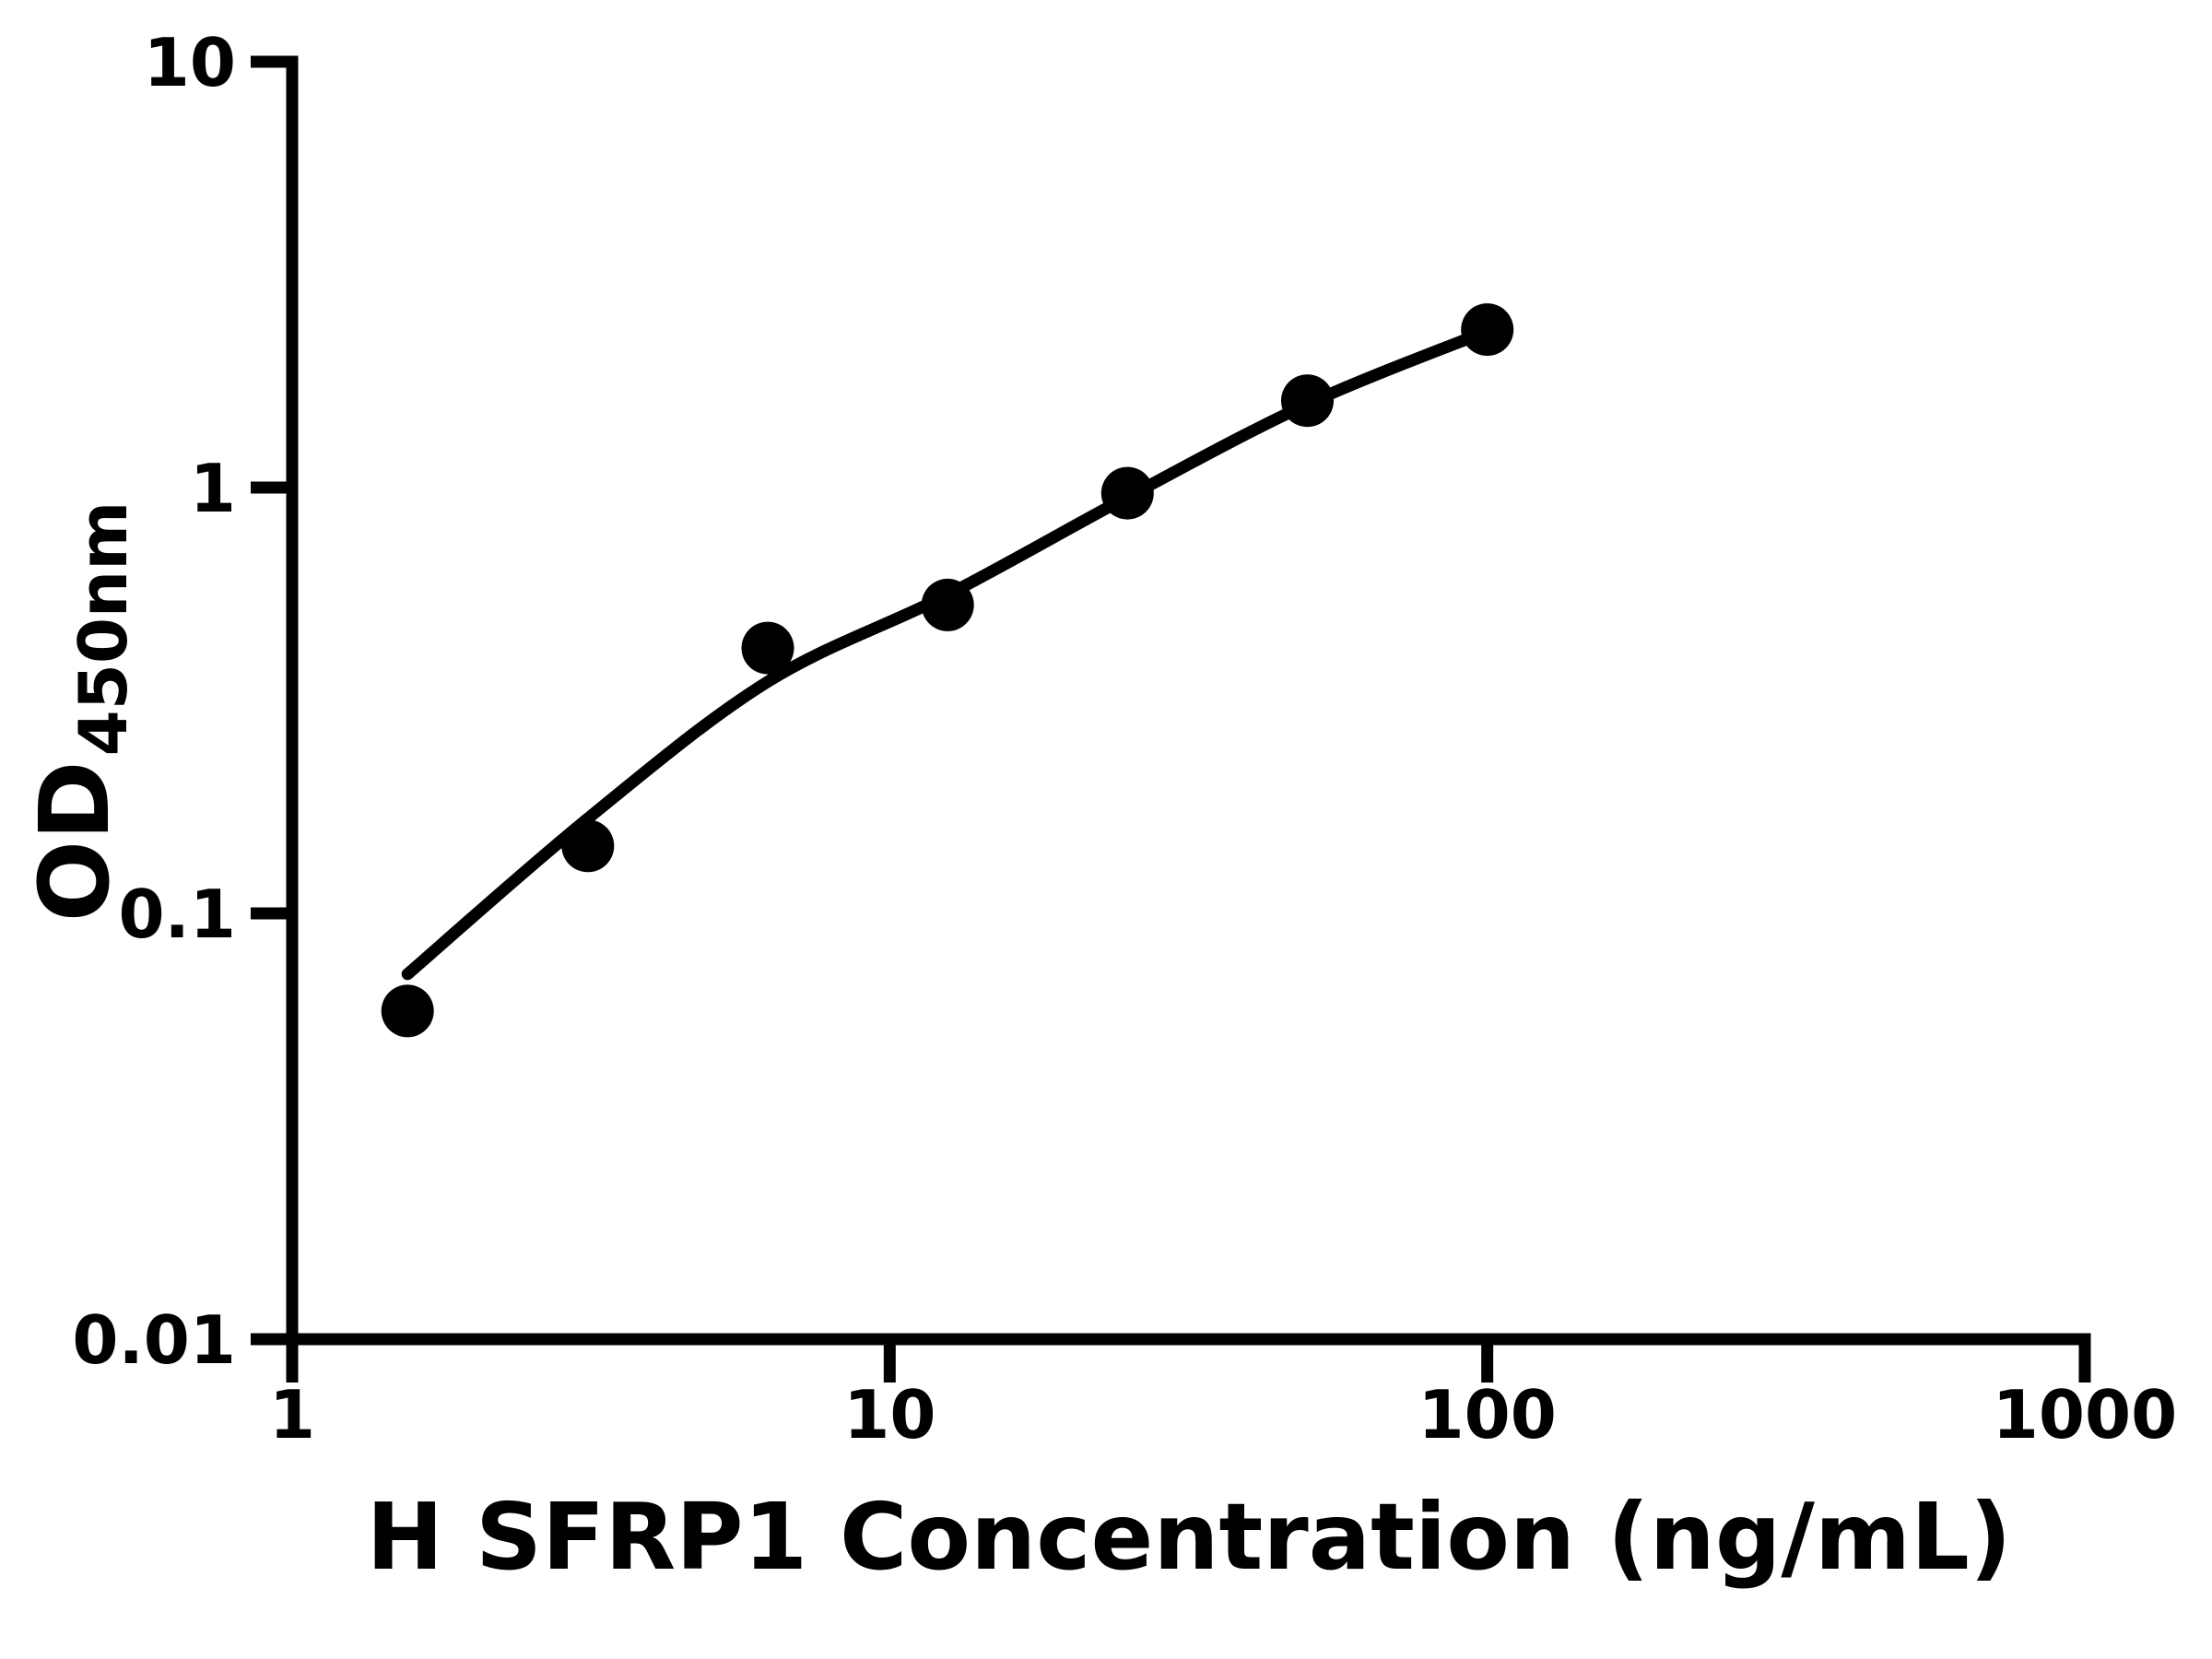 The image size is (2212, 1659). Describe the element at coordinates (190, 62) in the screenshot. I see `y-tick-label: 10` at that location.